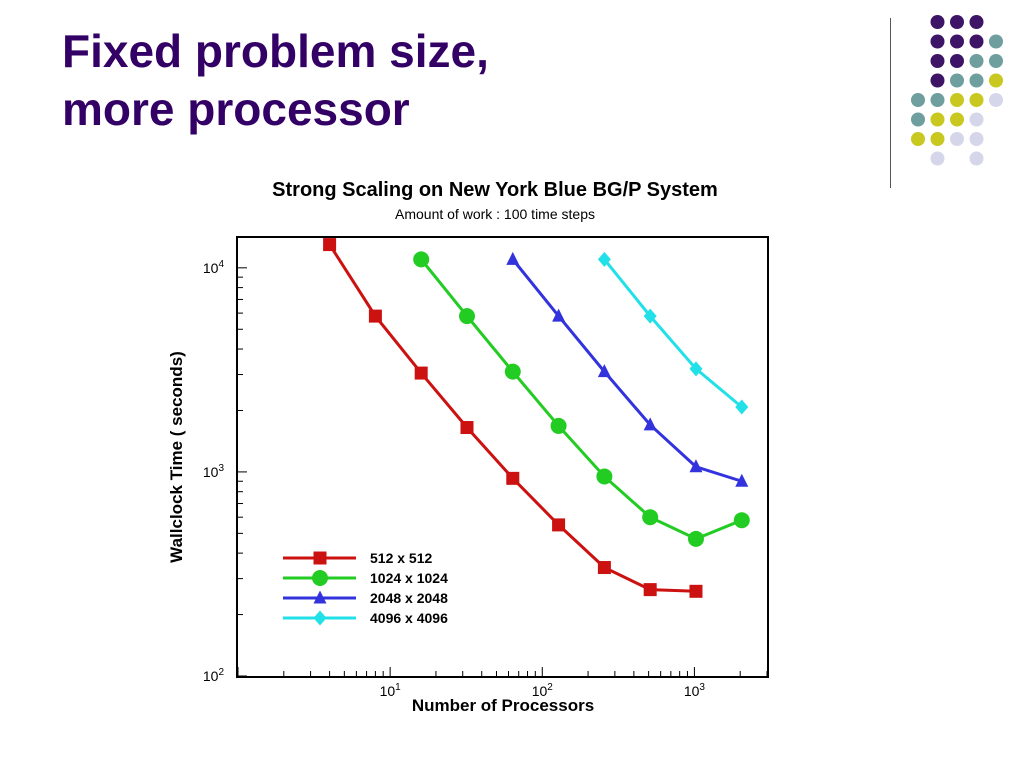  I want to click on y-tick-label: 10³, so click(214, 471).